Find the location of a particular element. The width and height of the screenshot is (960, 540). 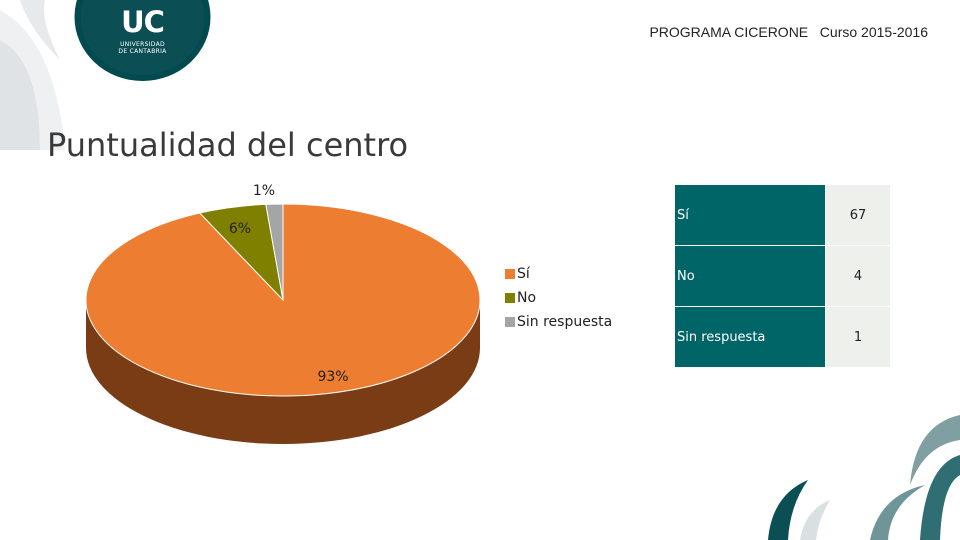

pie-tops is located at coordinates (283, 300).